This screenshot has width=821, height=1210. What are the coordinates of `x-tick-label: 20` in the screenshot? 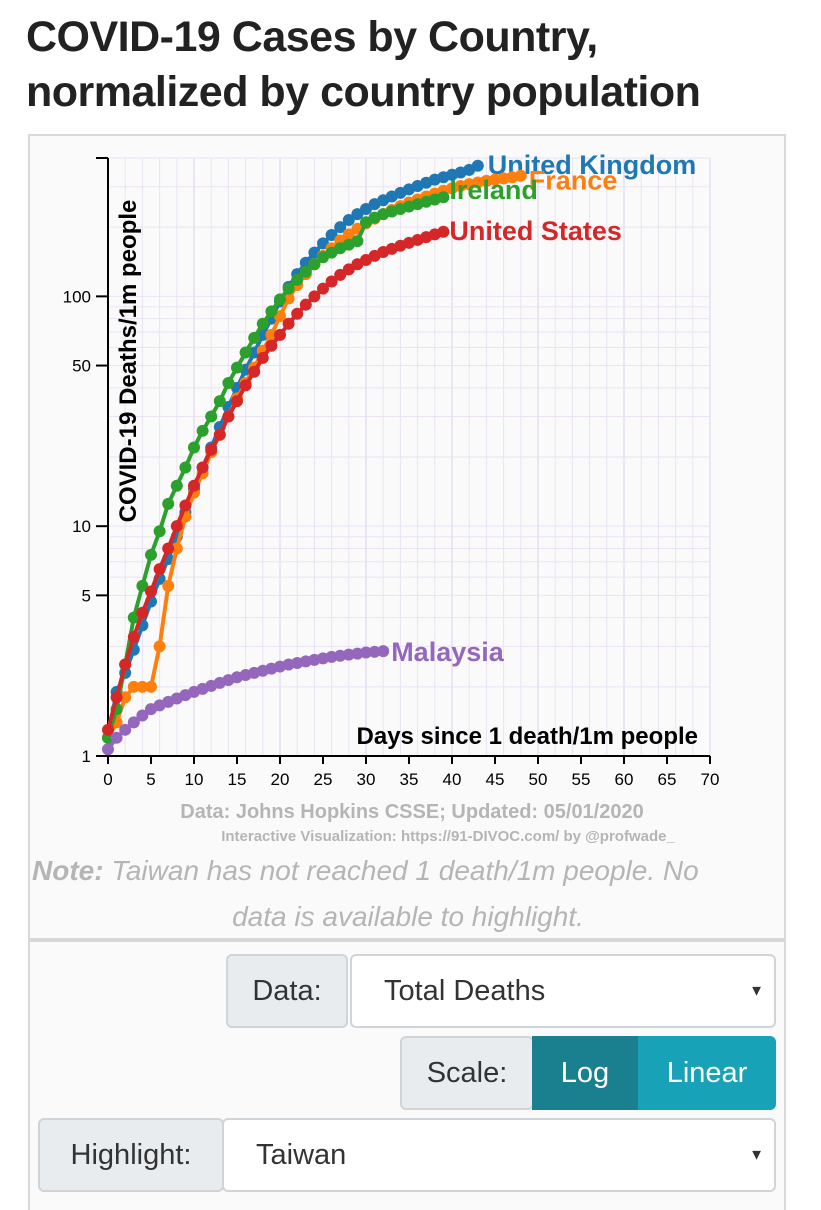 It's located at (280, 779).